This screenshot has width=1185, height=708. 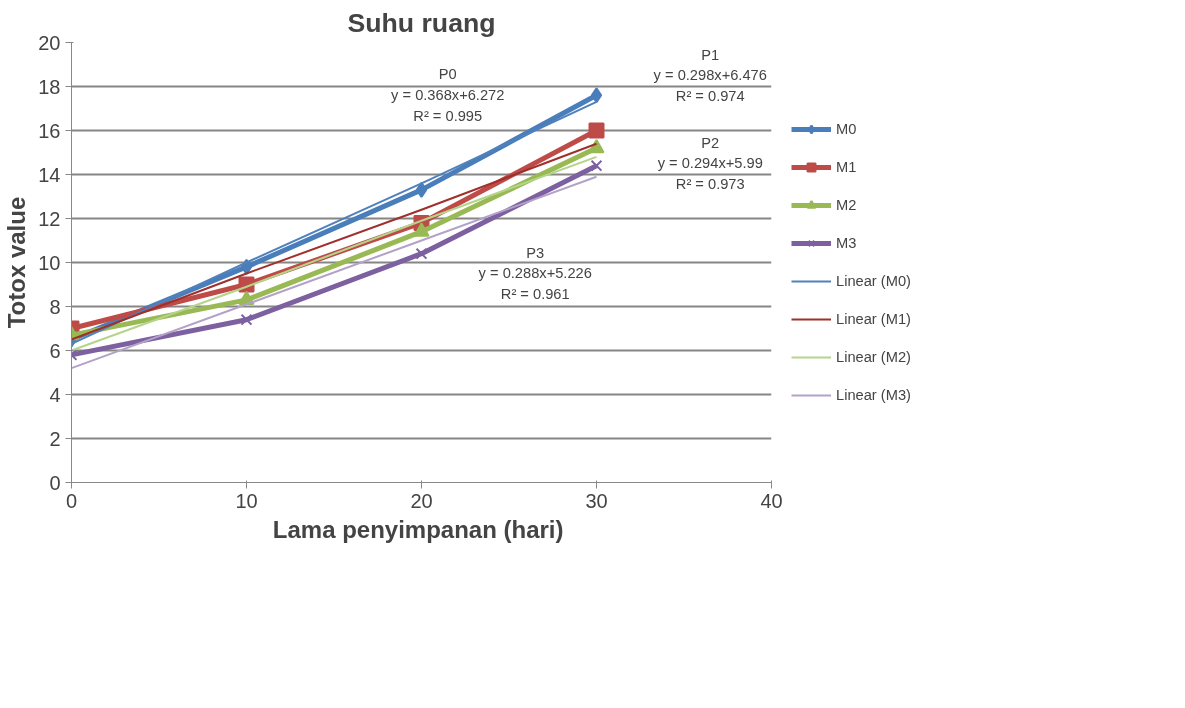 What do you see at coordinates (873, 281) in the screenshot?
I see `legend-label: Linear (M0)` at bounding box center [873, 281].